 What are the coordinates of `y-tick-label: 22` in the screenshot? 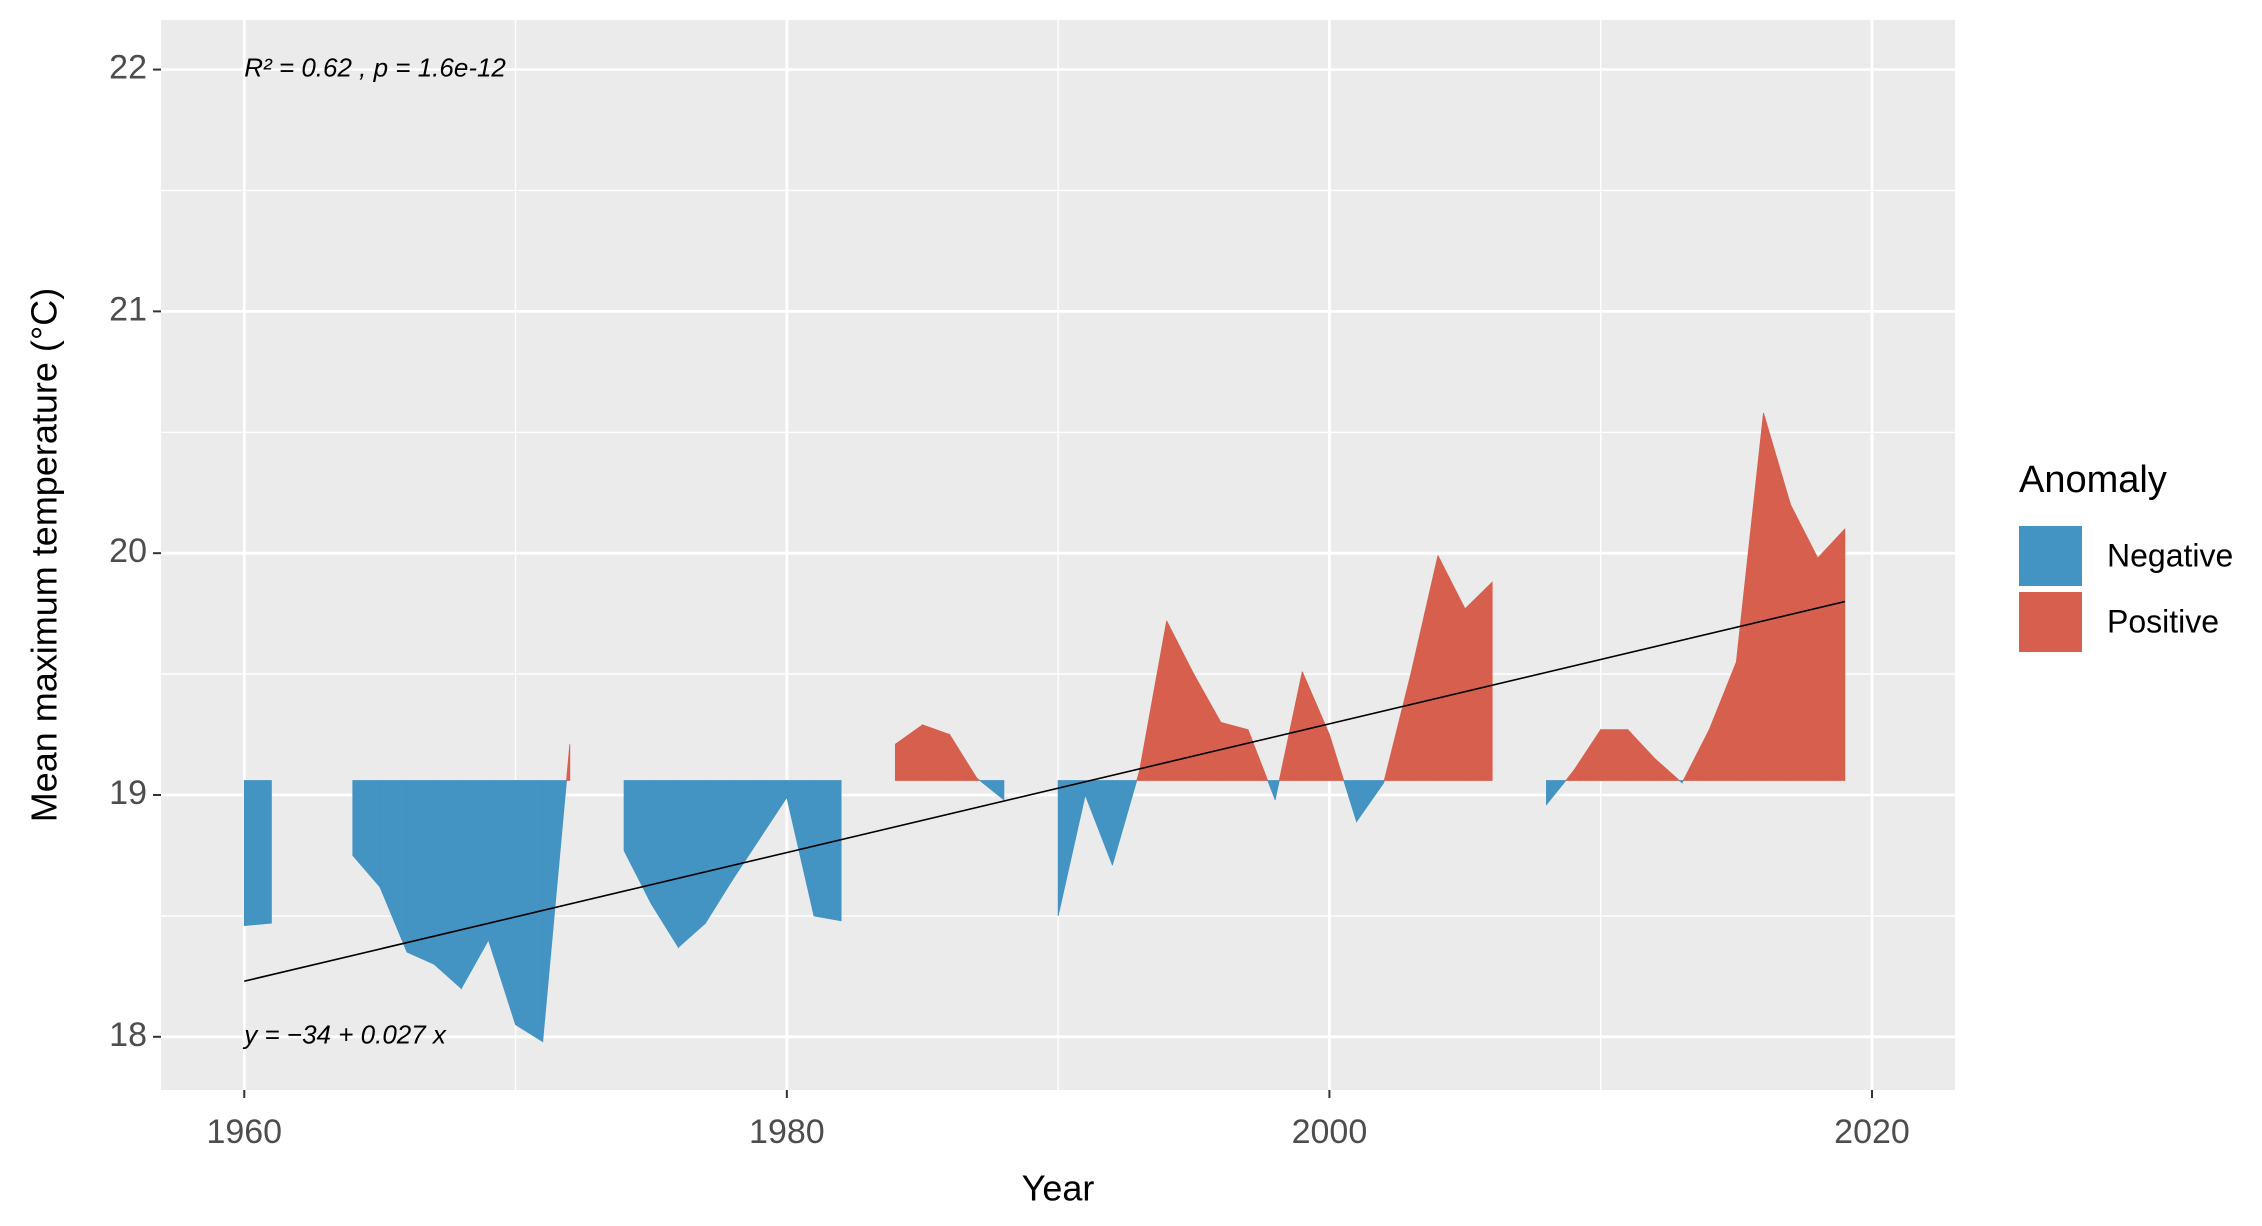 It's located at (128, 68).